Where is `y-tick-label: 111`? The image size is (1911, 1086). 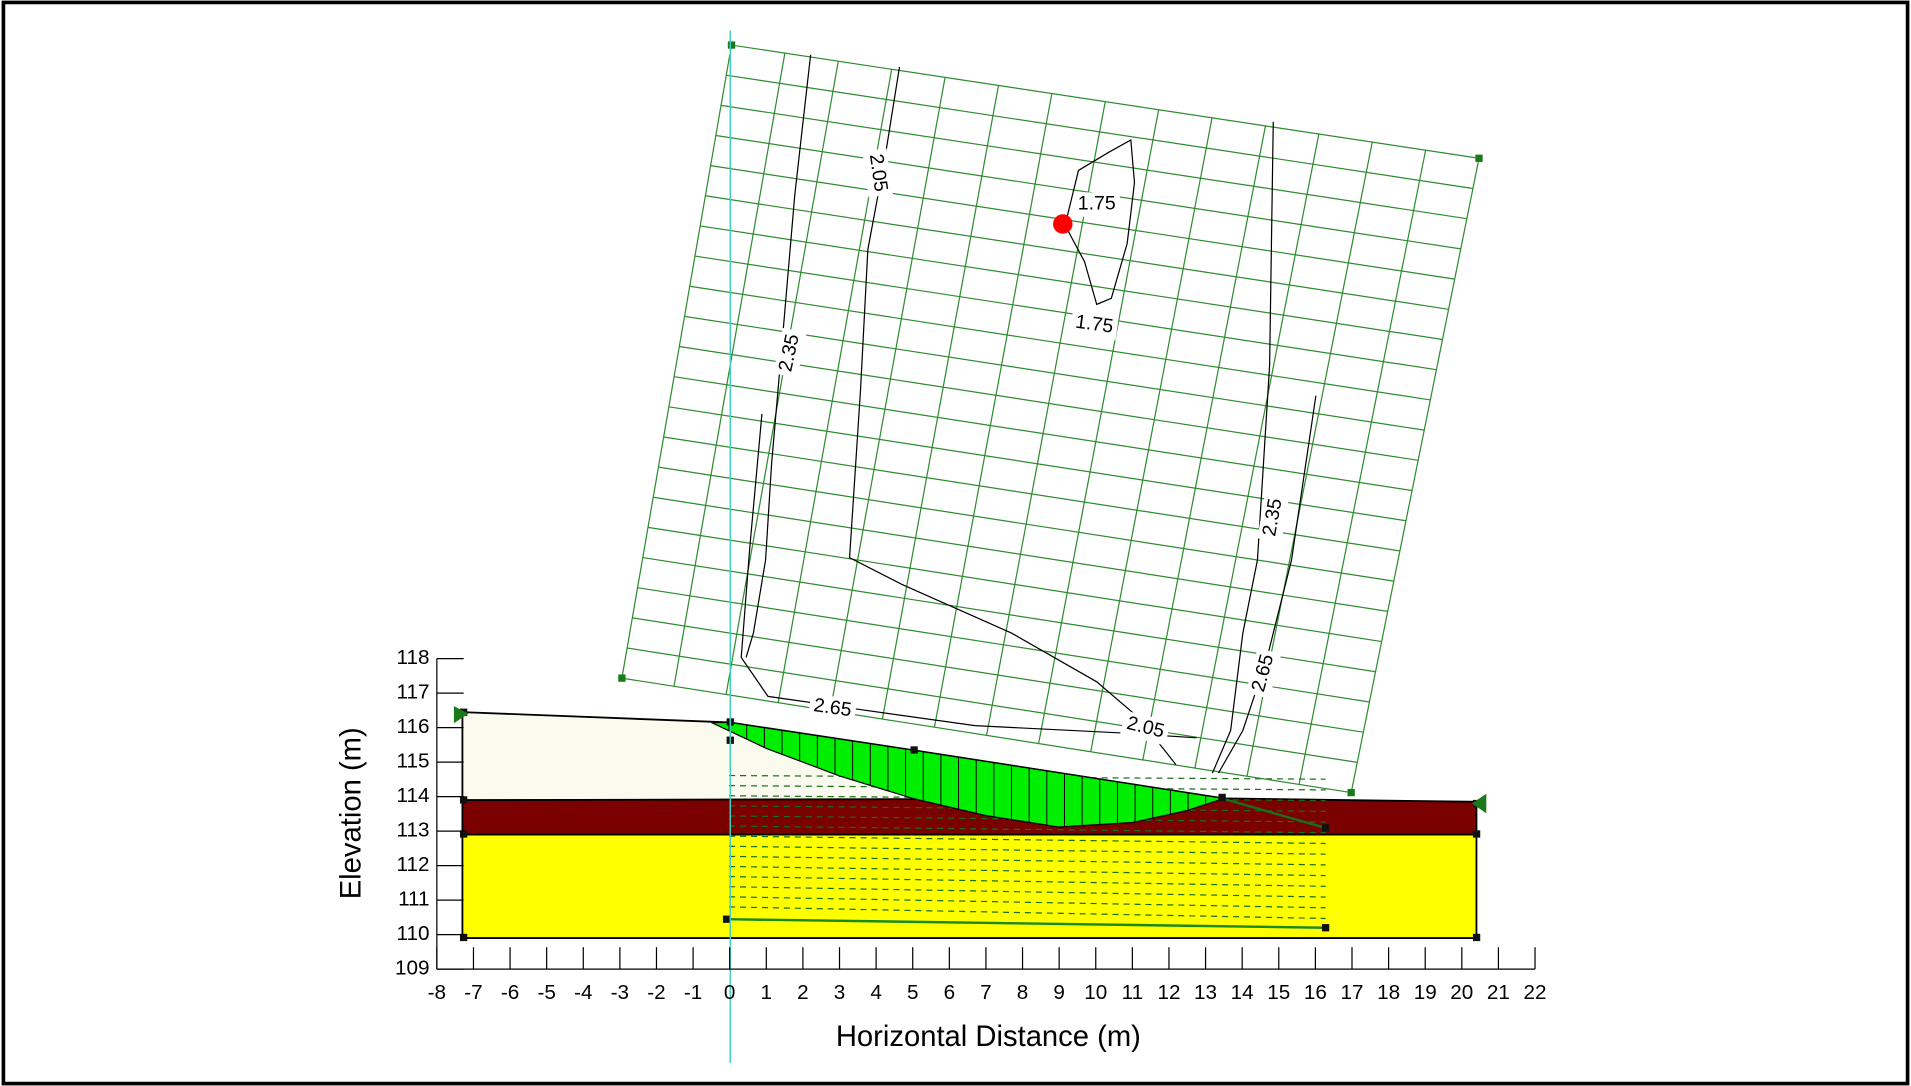 y-tick-label: 111 is located at coordinates (413, 899).